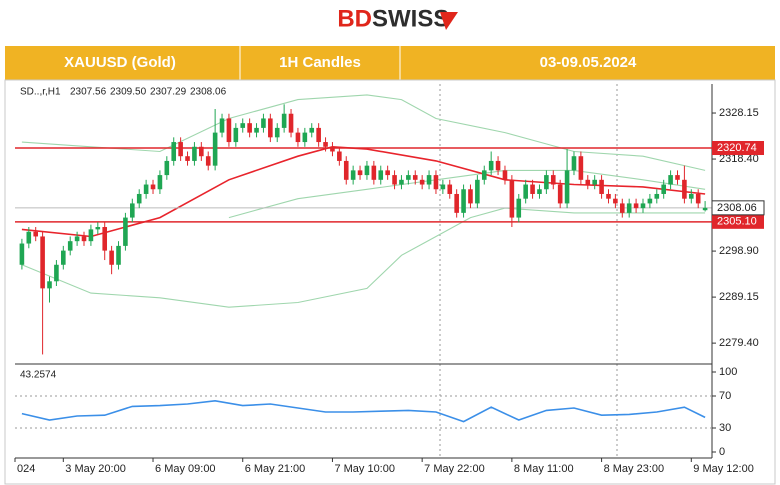 Image resolution: width=780 pixels, height=485 pixels. I want to click on ohlc-info: 2309.50, so click(128, 92).